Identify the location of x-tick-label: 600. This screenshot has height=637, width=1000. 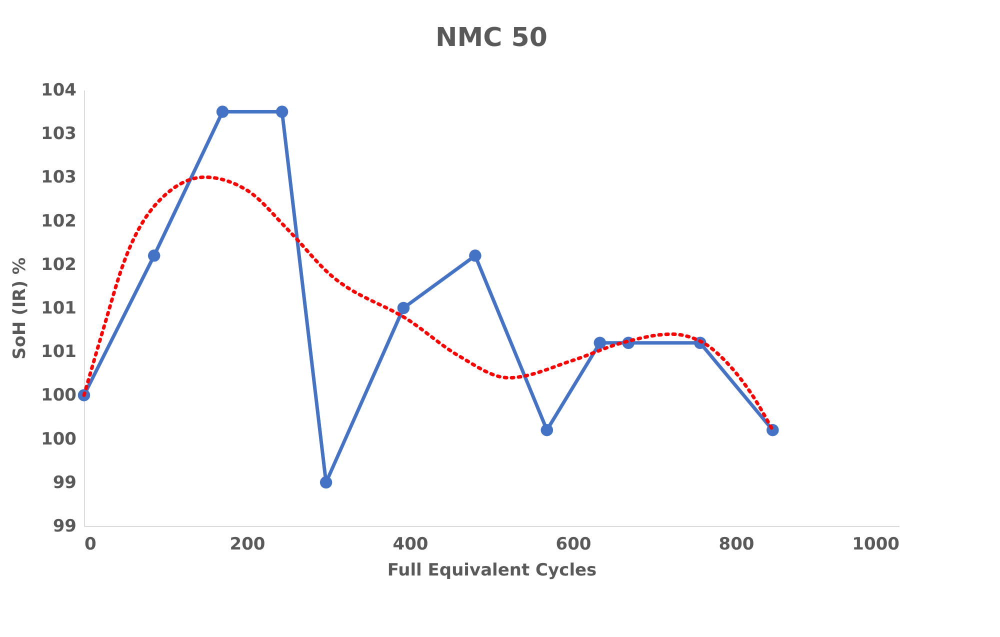
(574, 544).